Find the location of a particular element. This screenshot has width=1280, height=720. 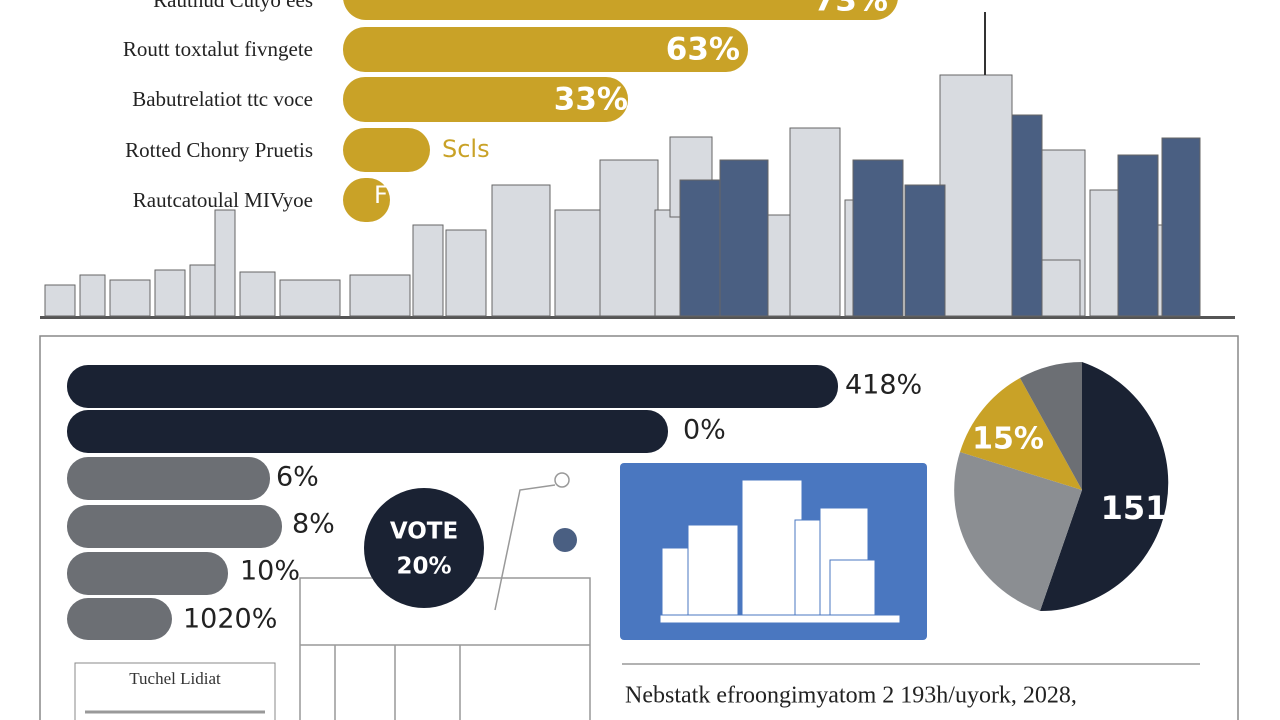

vote-value: 20% is located at coordinates (423, 567).